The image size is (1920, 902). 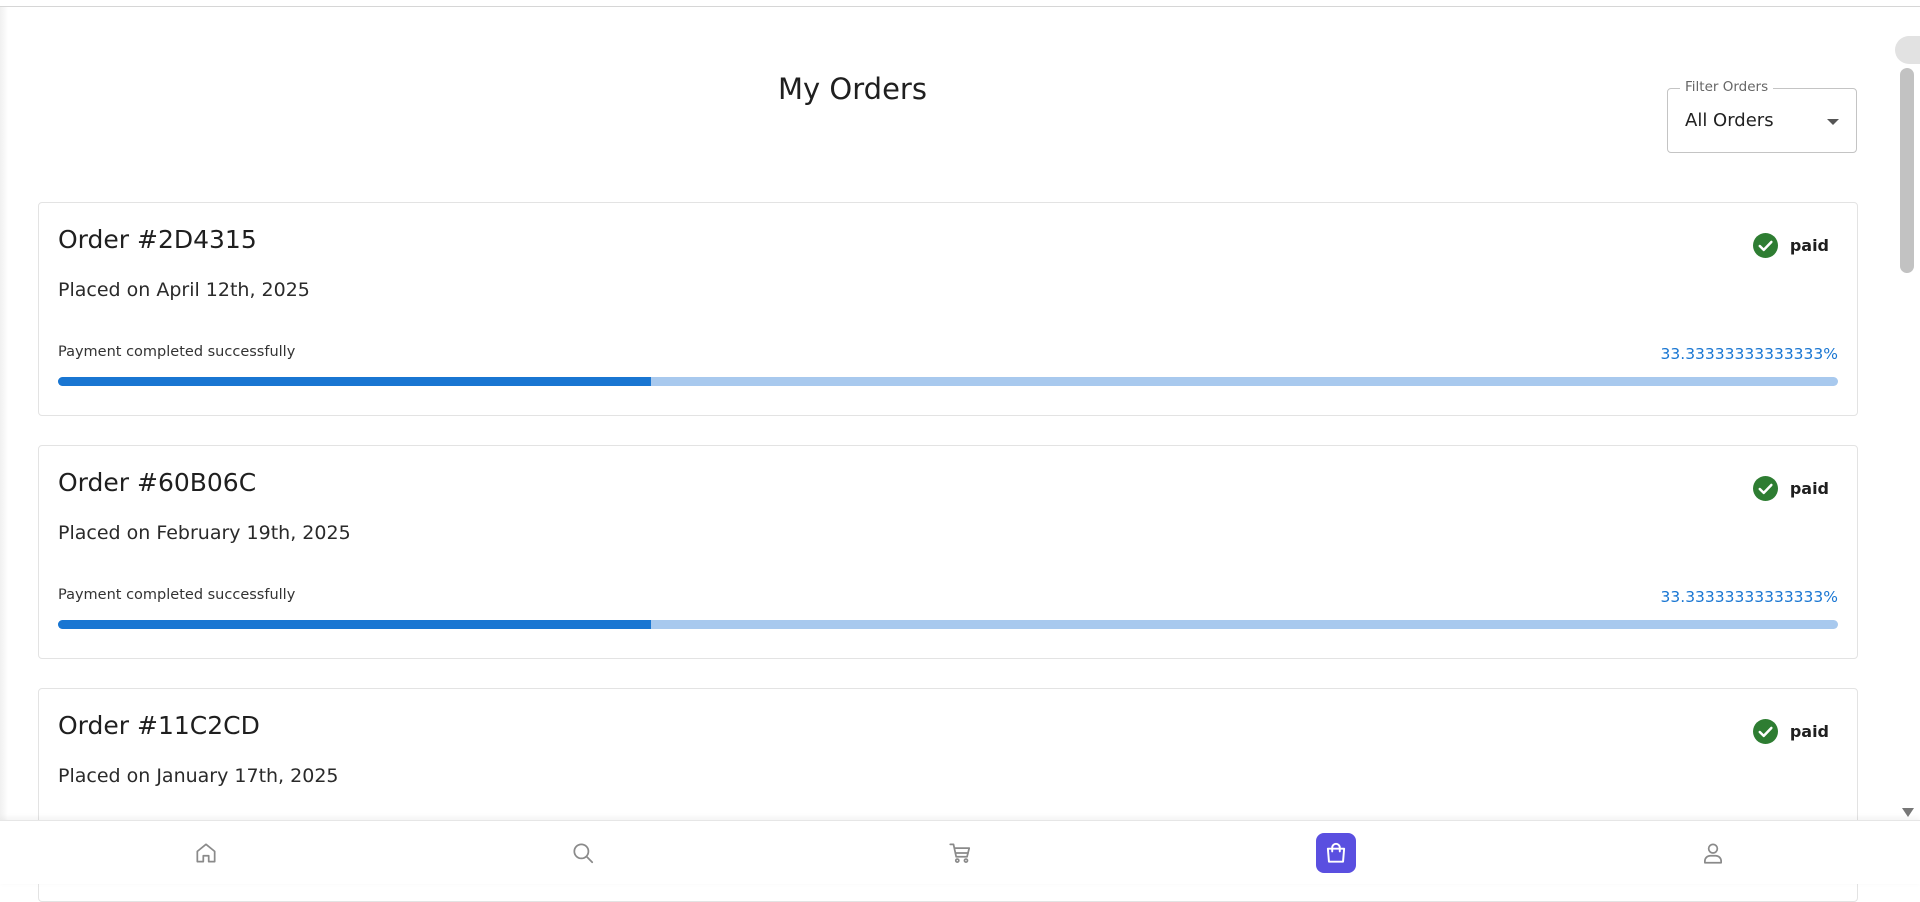 I want to click on cart-icon, so click(x=960, y=853).